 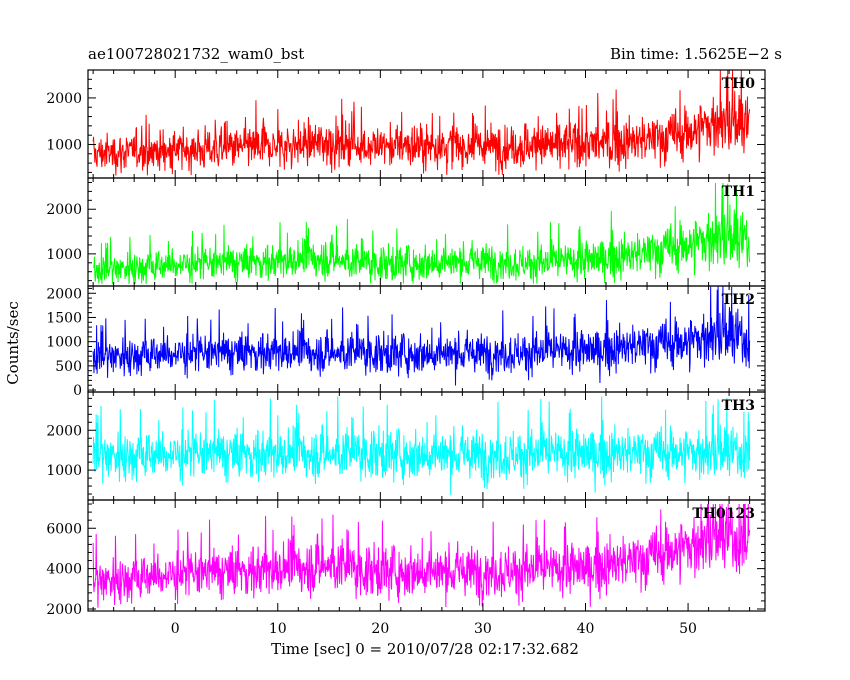 I want to click on x-tick-label: 10, so click(x=278, y=629).